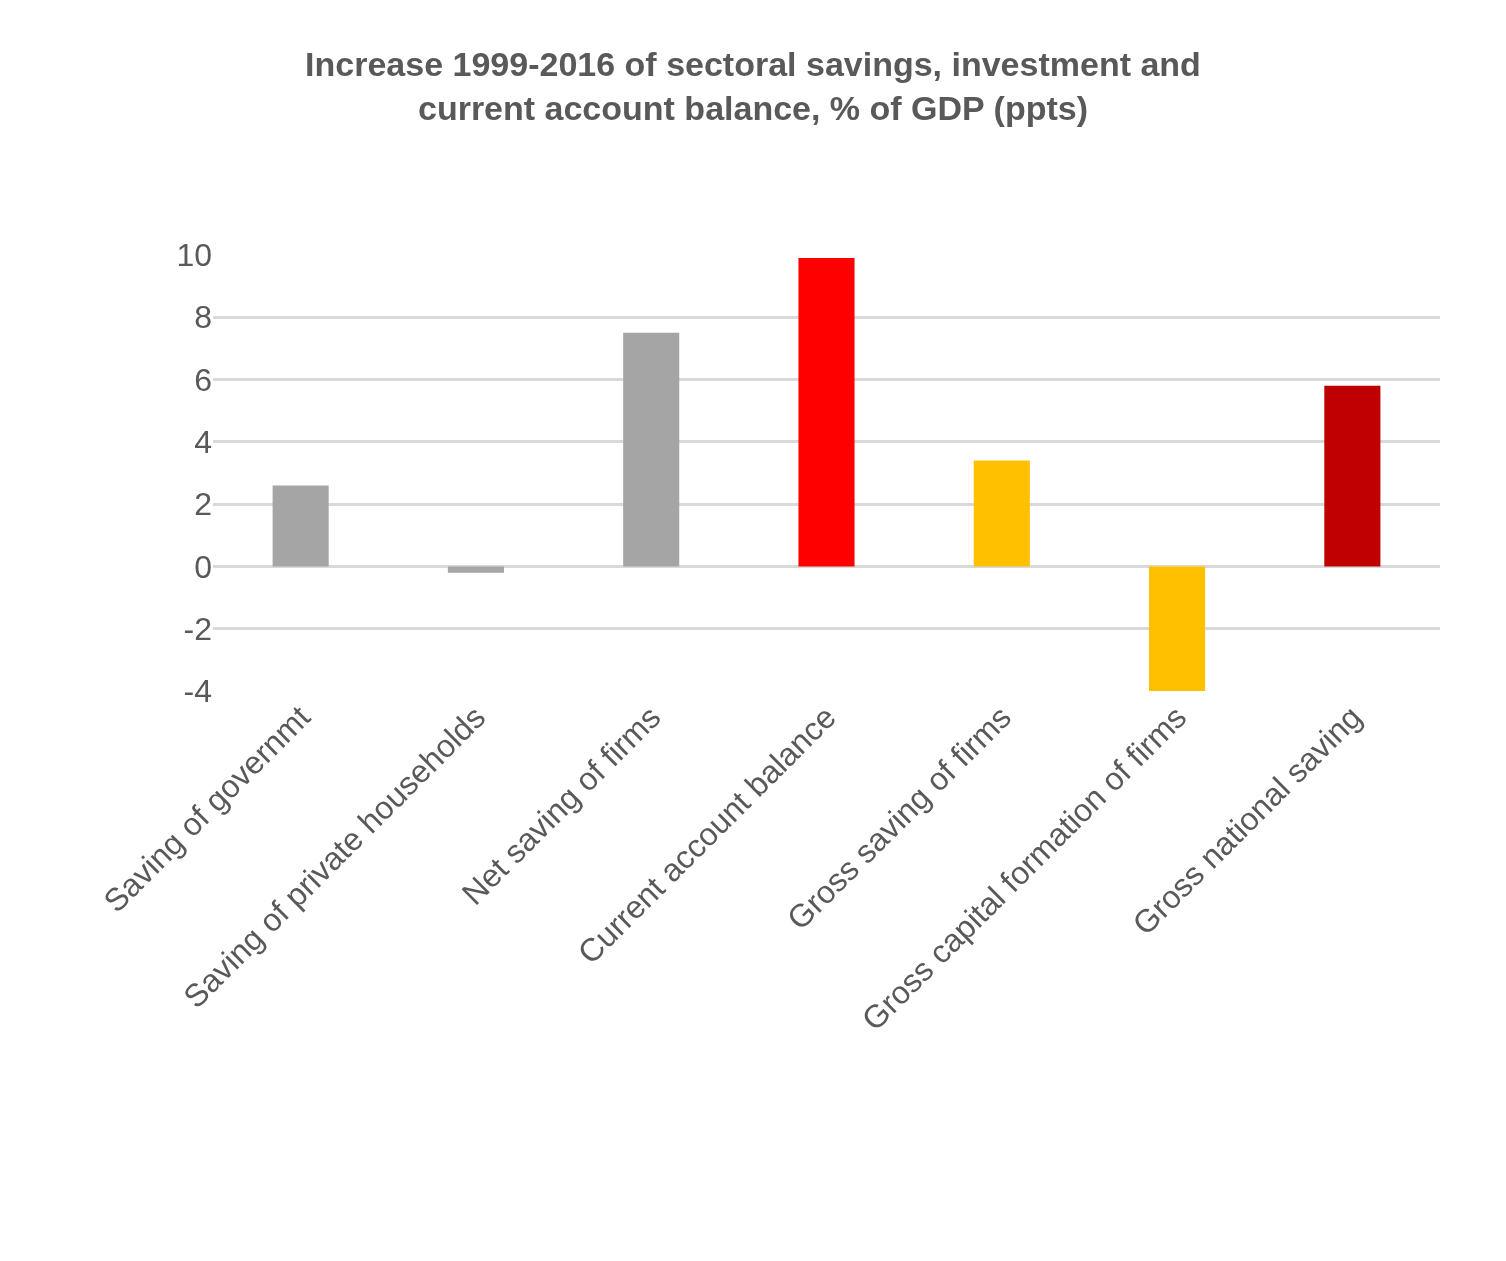 The width and height of the screenshot is (1506, 1261). I want to click on y-tick-label: 10, so click(194, 255).